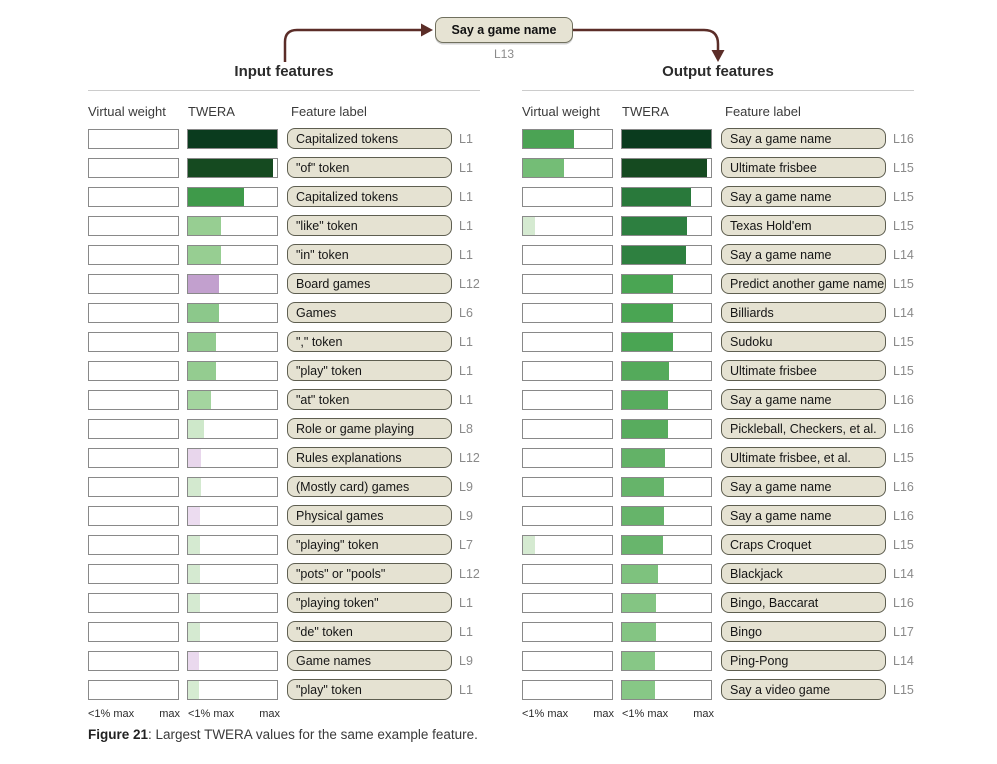  I want to click on feature-label-text: (Mostly card) games, so click(353, 486).